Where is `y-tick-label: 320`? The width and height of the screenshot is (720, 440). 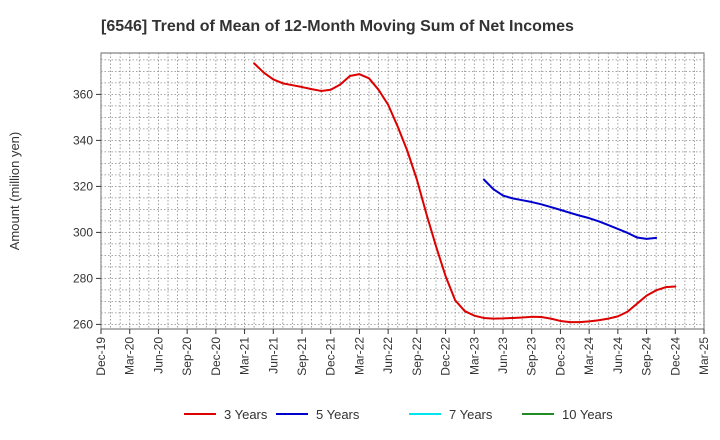
y-tick-label: 320 is located at coordinates (83, 186).